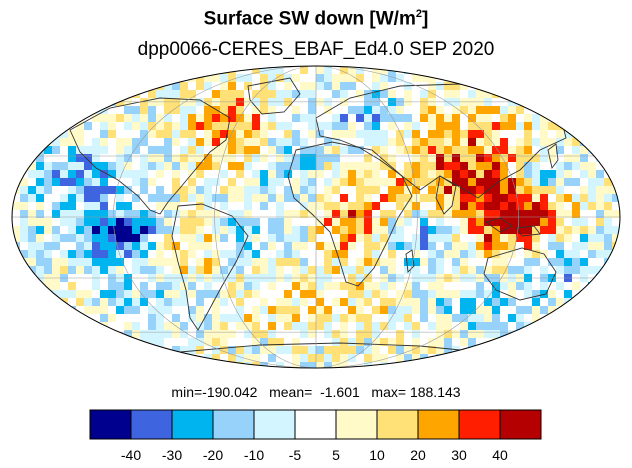 The image size is (632, 468). What do you see at coordinates (500, 455) in the screenshot?
I see `colorbar-tick-label: 40` at bounding box center [500, 455].